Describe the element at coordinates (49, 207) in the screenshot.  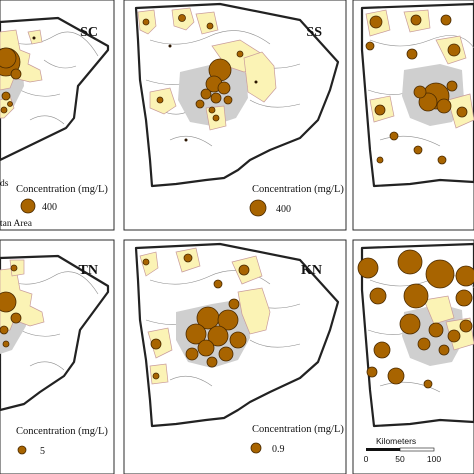
I see `legend-value: 400` at that location.